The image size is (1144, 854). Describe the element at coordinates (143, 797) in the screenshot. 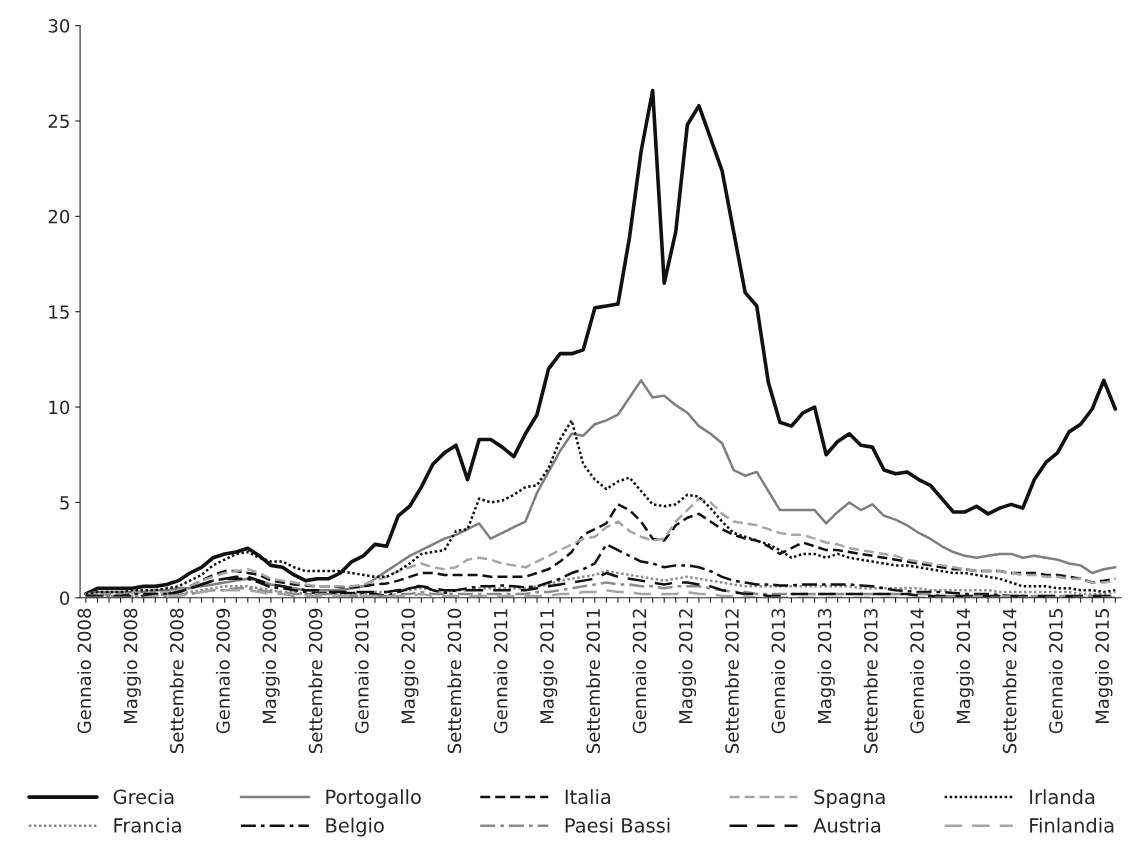

I see `legend-label: Grecia` at that location.